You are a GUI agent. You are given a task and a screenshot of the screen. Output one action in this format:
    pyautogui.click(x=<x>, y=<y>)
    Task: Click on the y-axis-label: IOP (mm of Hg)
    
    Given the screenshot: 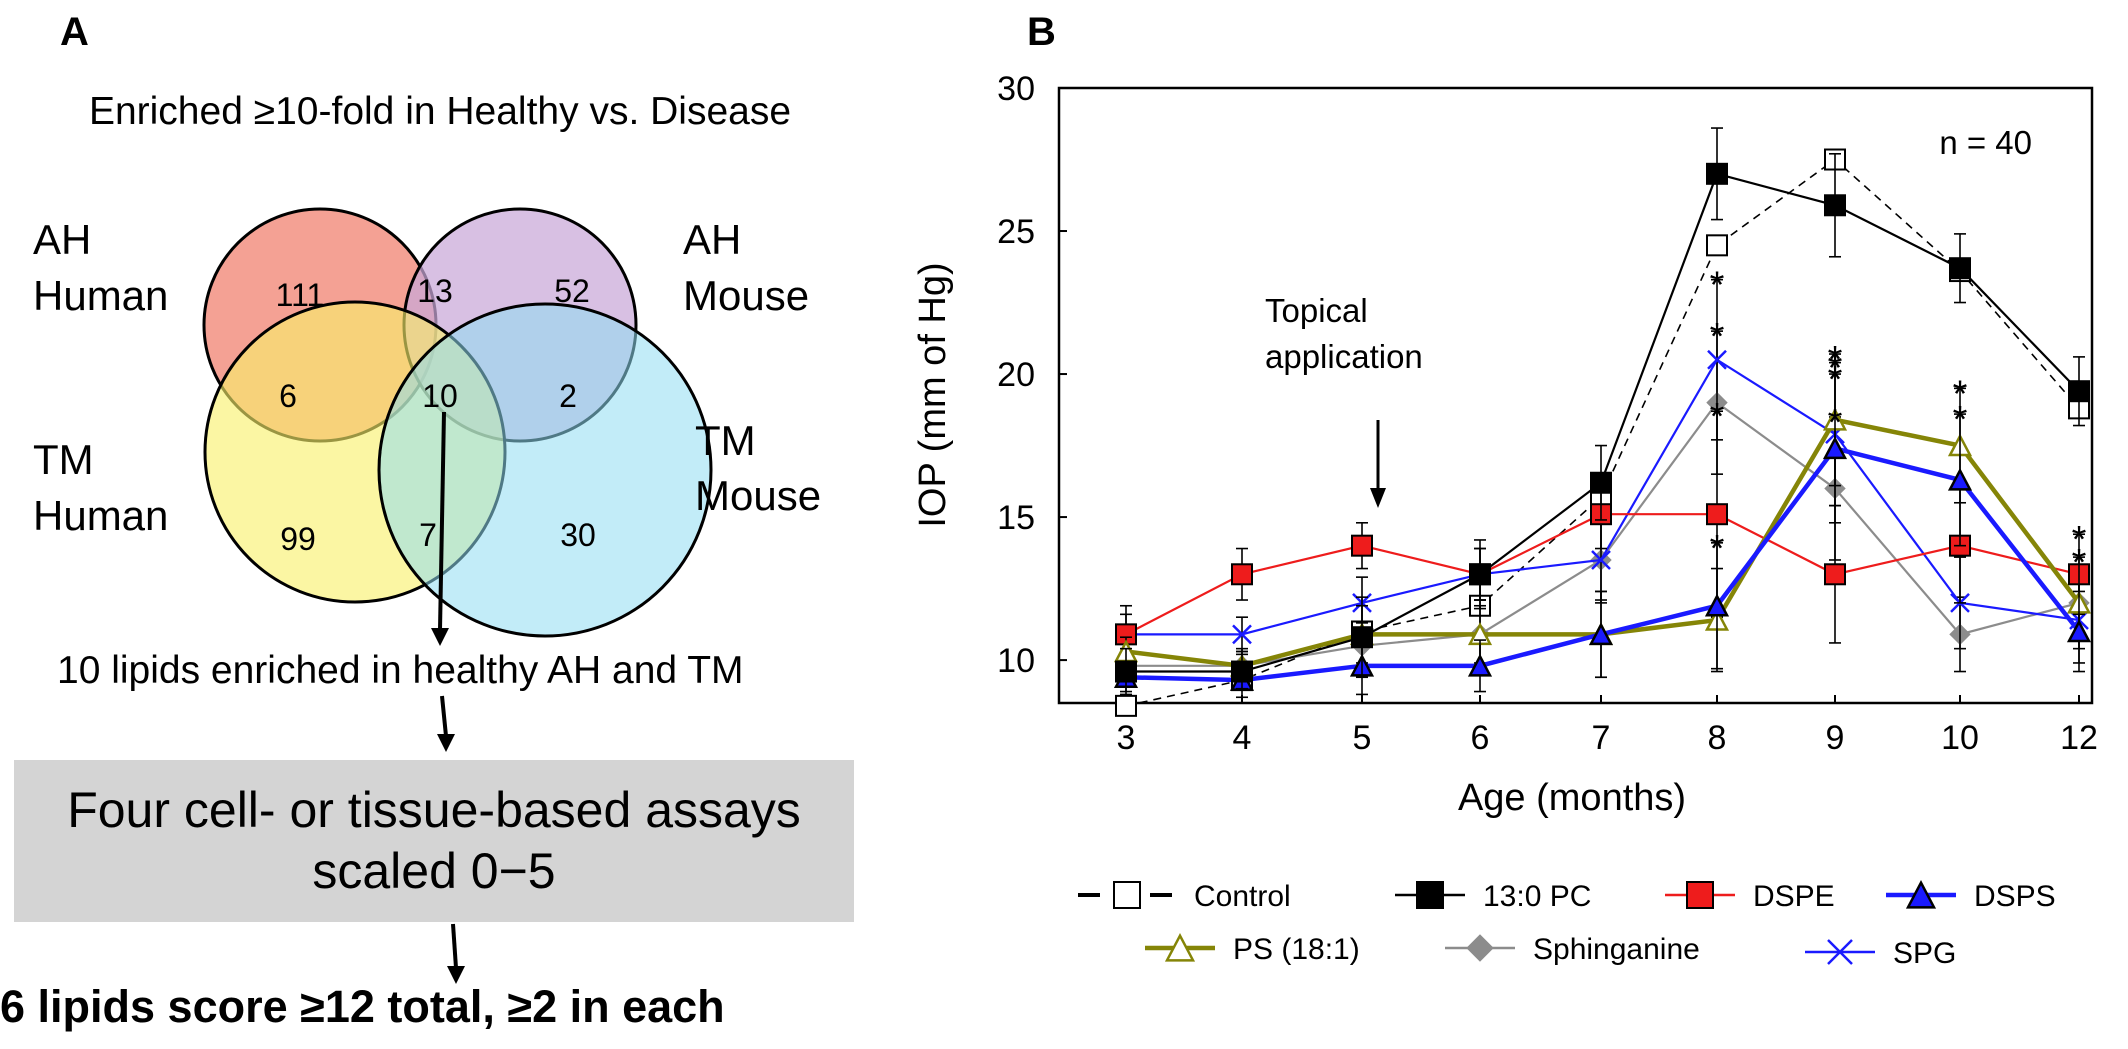 What is the action you would take?
    pyautogui.click(x=933, y=394)
    